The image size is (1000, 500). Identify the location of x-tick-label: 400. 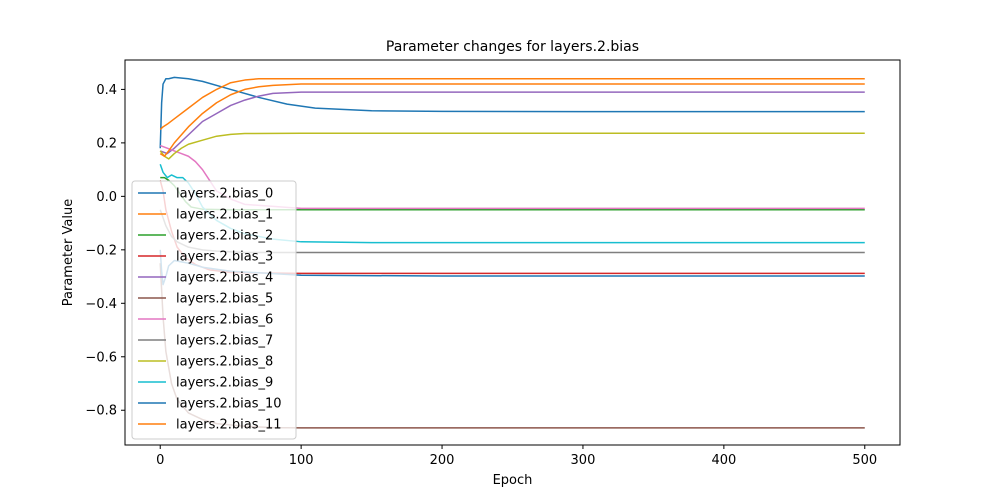
(723, 460).